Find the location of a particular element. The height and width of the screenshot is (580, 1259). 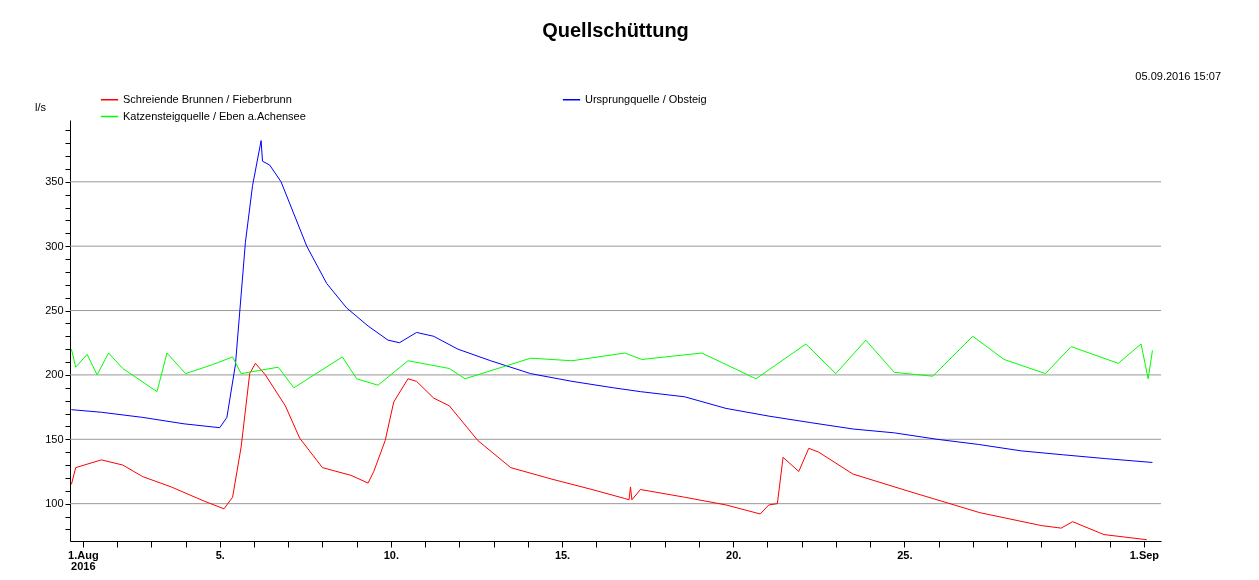

y-tick-label: 350 is located at coordinates (54, 181).